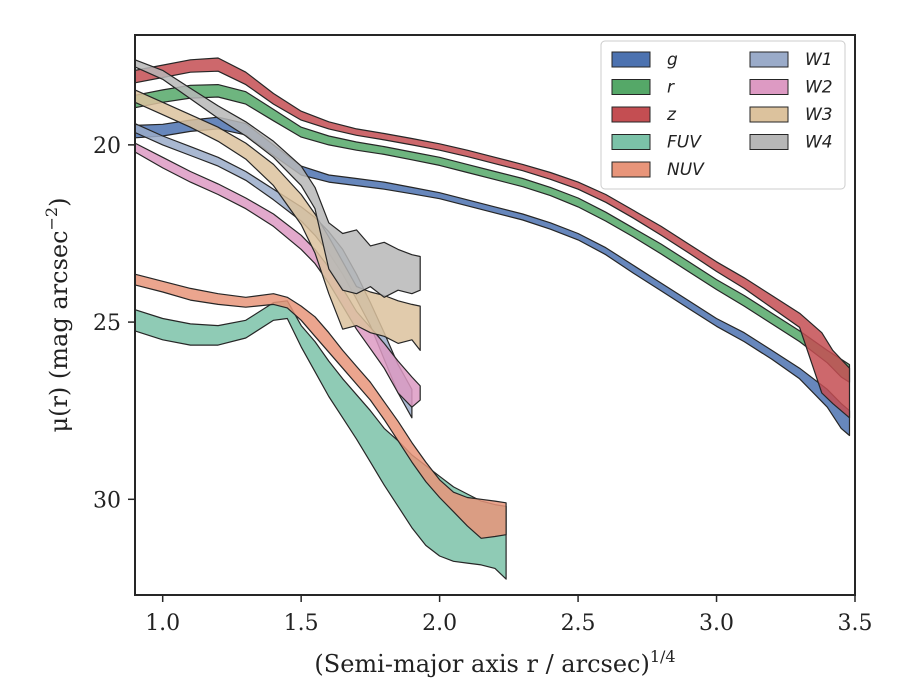 The height and width of the screenshot is (700, 900). What do you see at coordinates (51, 219) in the screenshot?
I see `y-axis-label-exponent: −2` at bounding box center [51, 219].